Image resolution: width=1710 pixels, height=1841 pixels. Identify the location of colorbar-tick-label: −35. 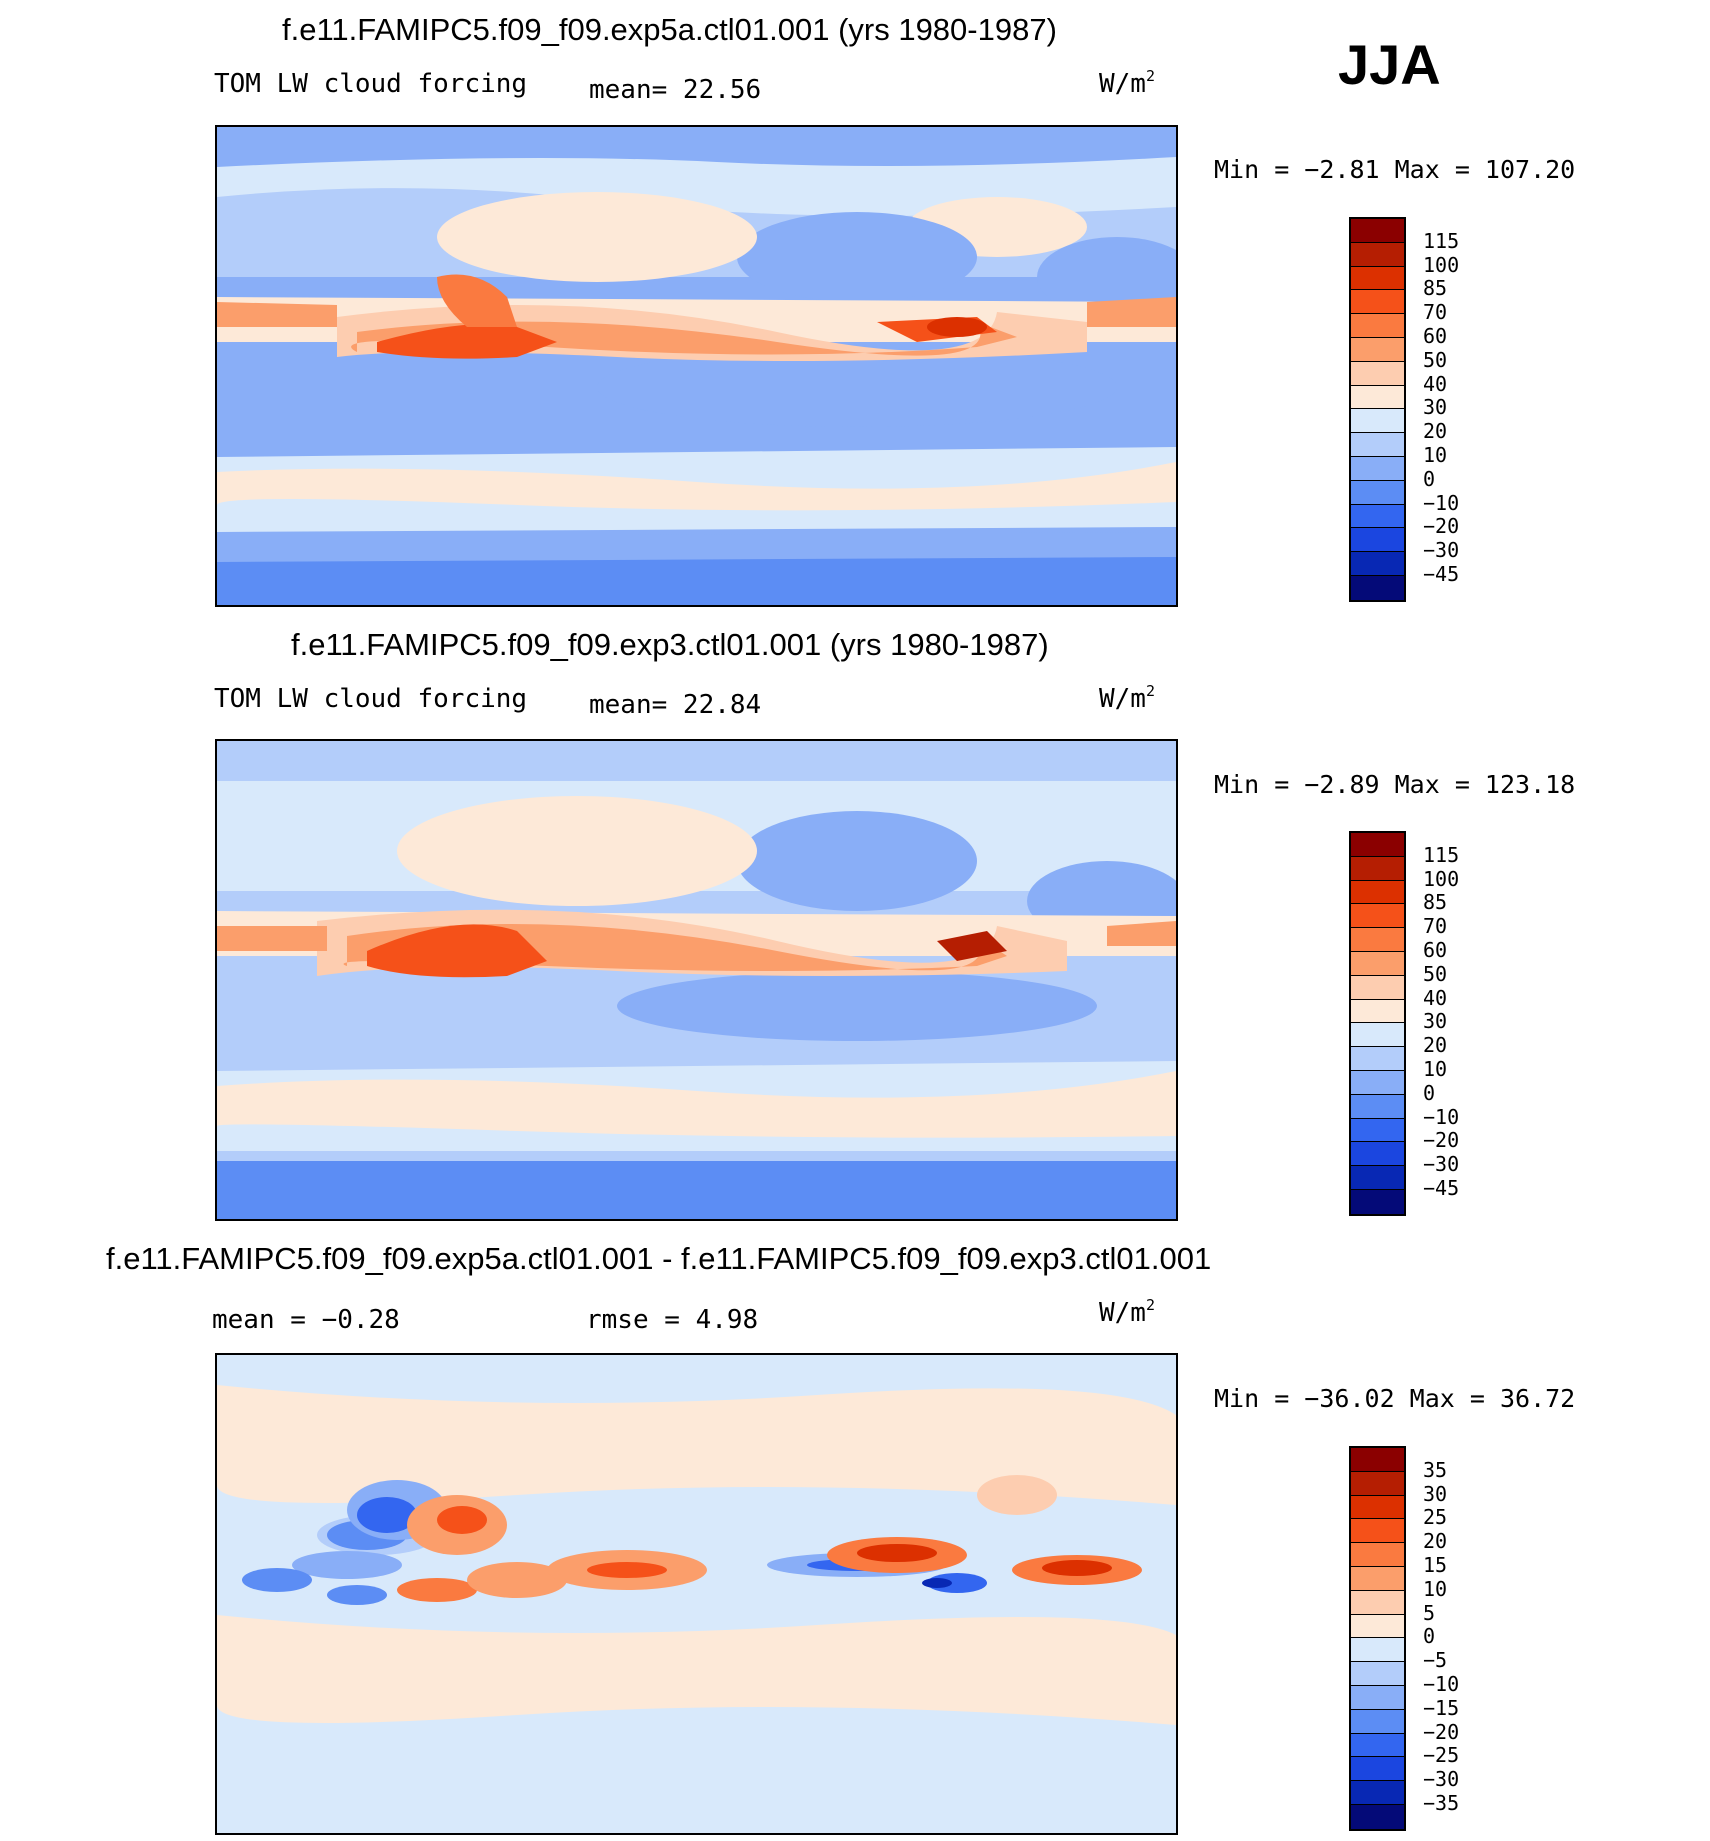
(1441, 1803).